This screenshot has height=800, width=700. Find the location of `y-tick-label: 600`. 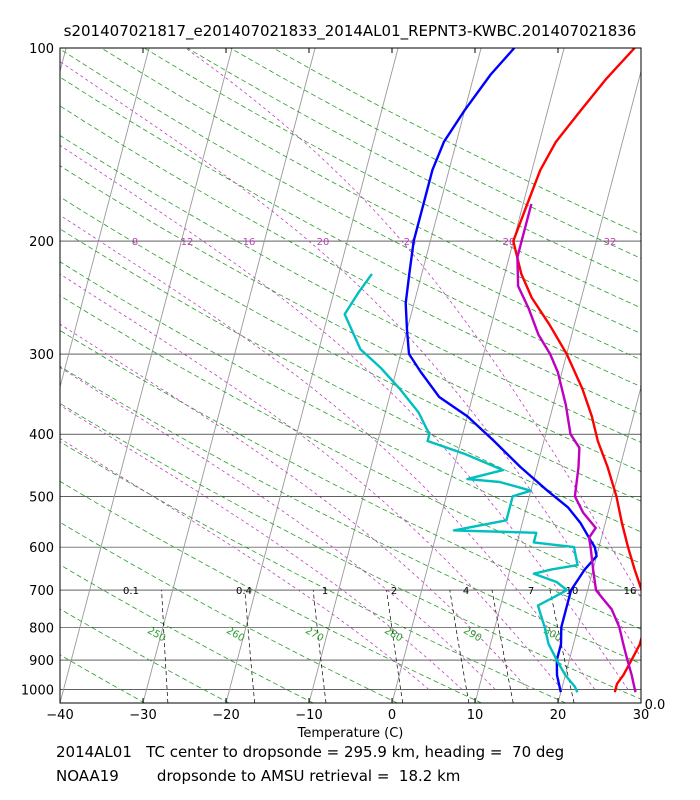

y-tick-label: 600 is located at coordinates (41, 548).